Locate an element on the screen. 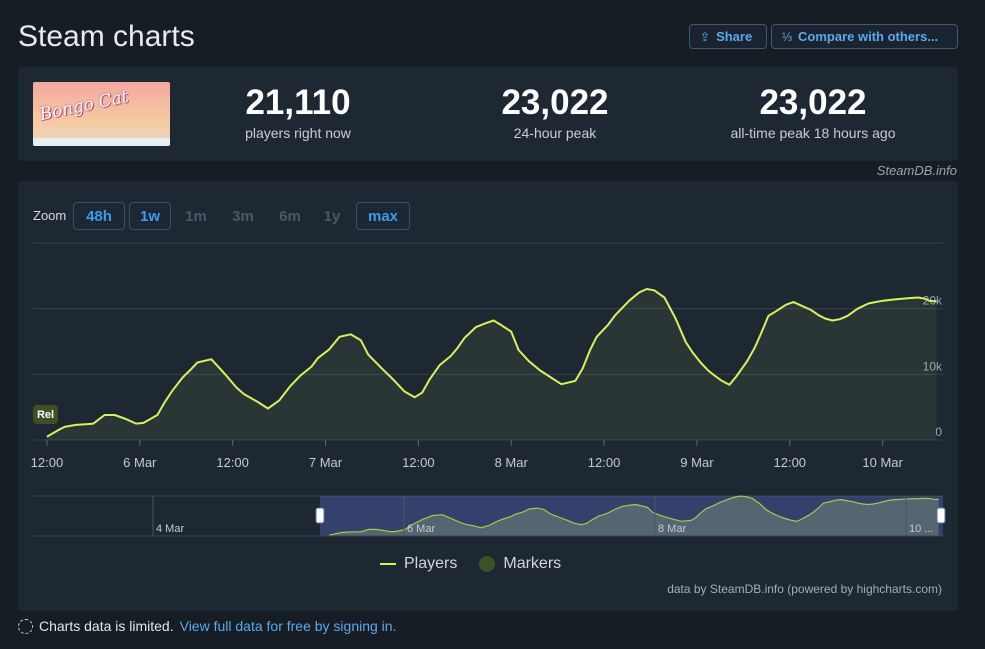 The height and width of the screenshot is (649, 985). current-players-stat: 21,110 players right now is located at coordinates (298, 112).